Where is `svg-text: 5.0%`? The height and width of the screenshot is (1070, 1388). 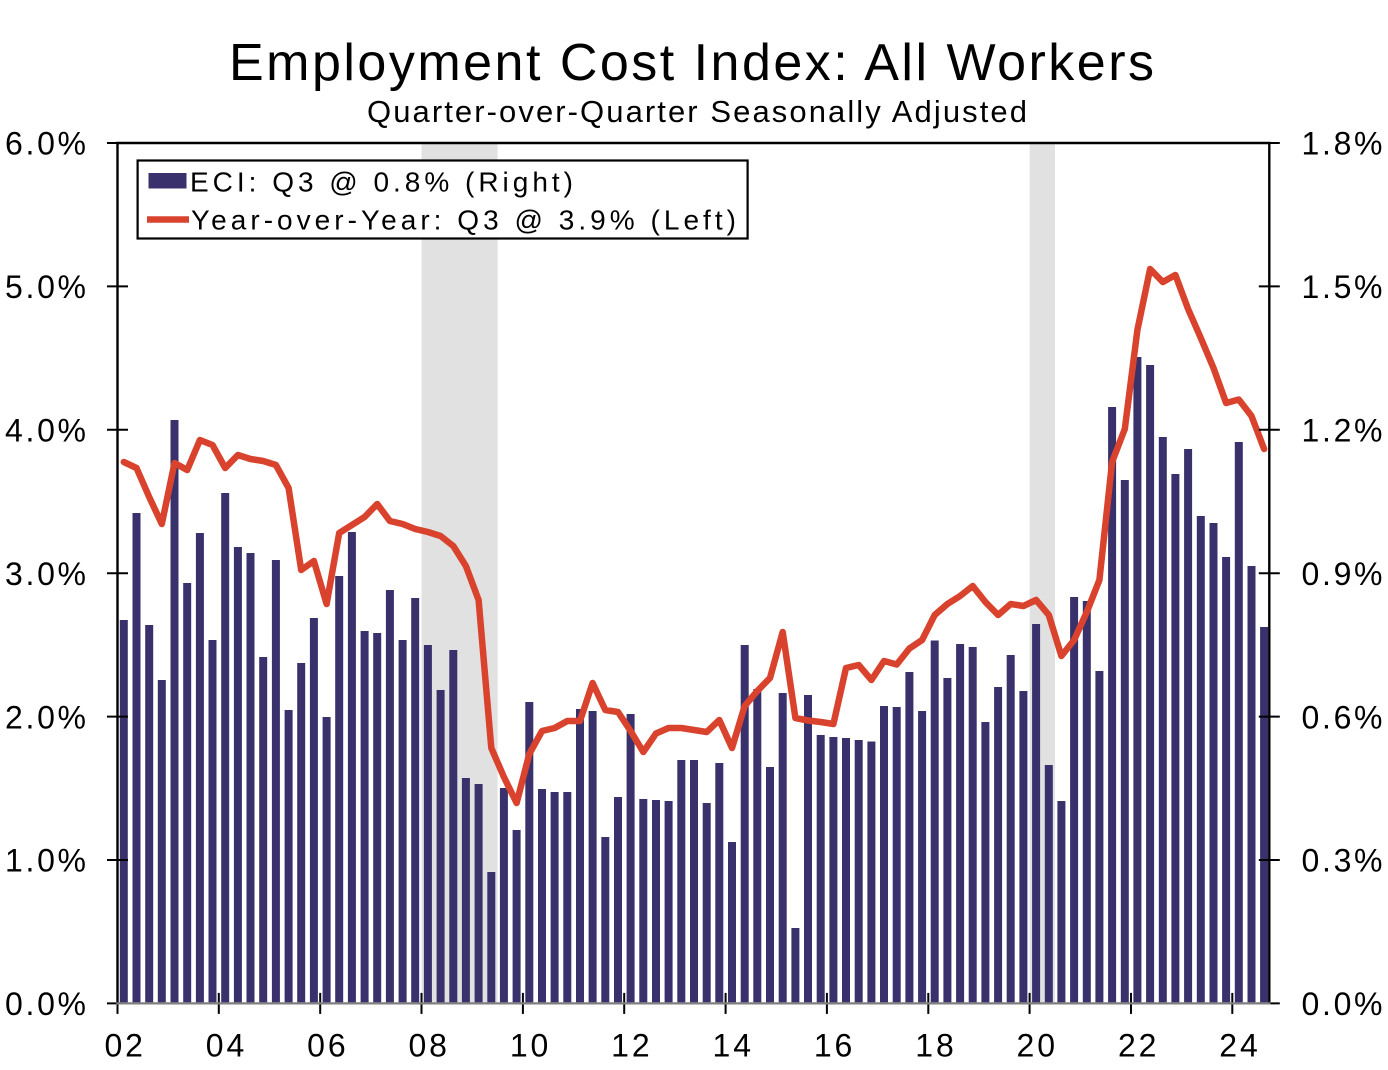 svg-text: 5.0% is located at coordinates (45, 287).